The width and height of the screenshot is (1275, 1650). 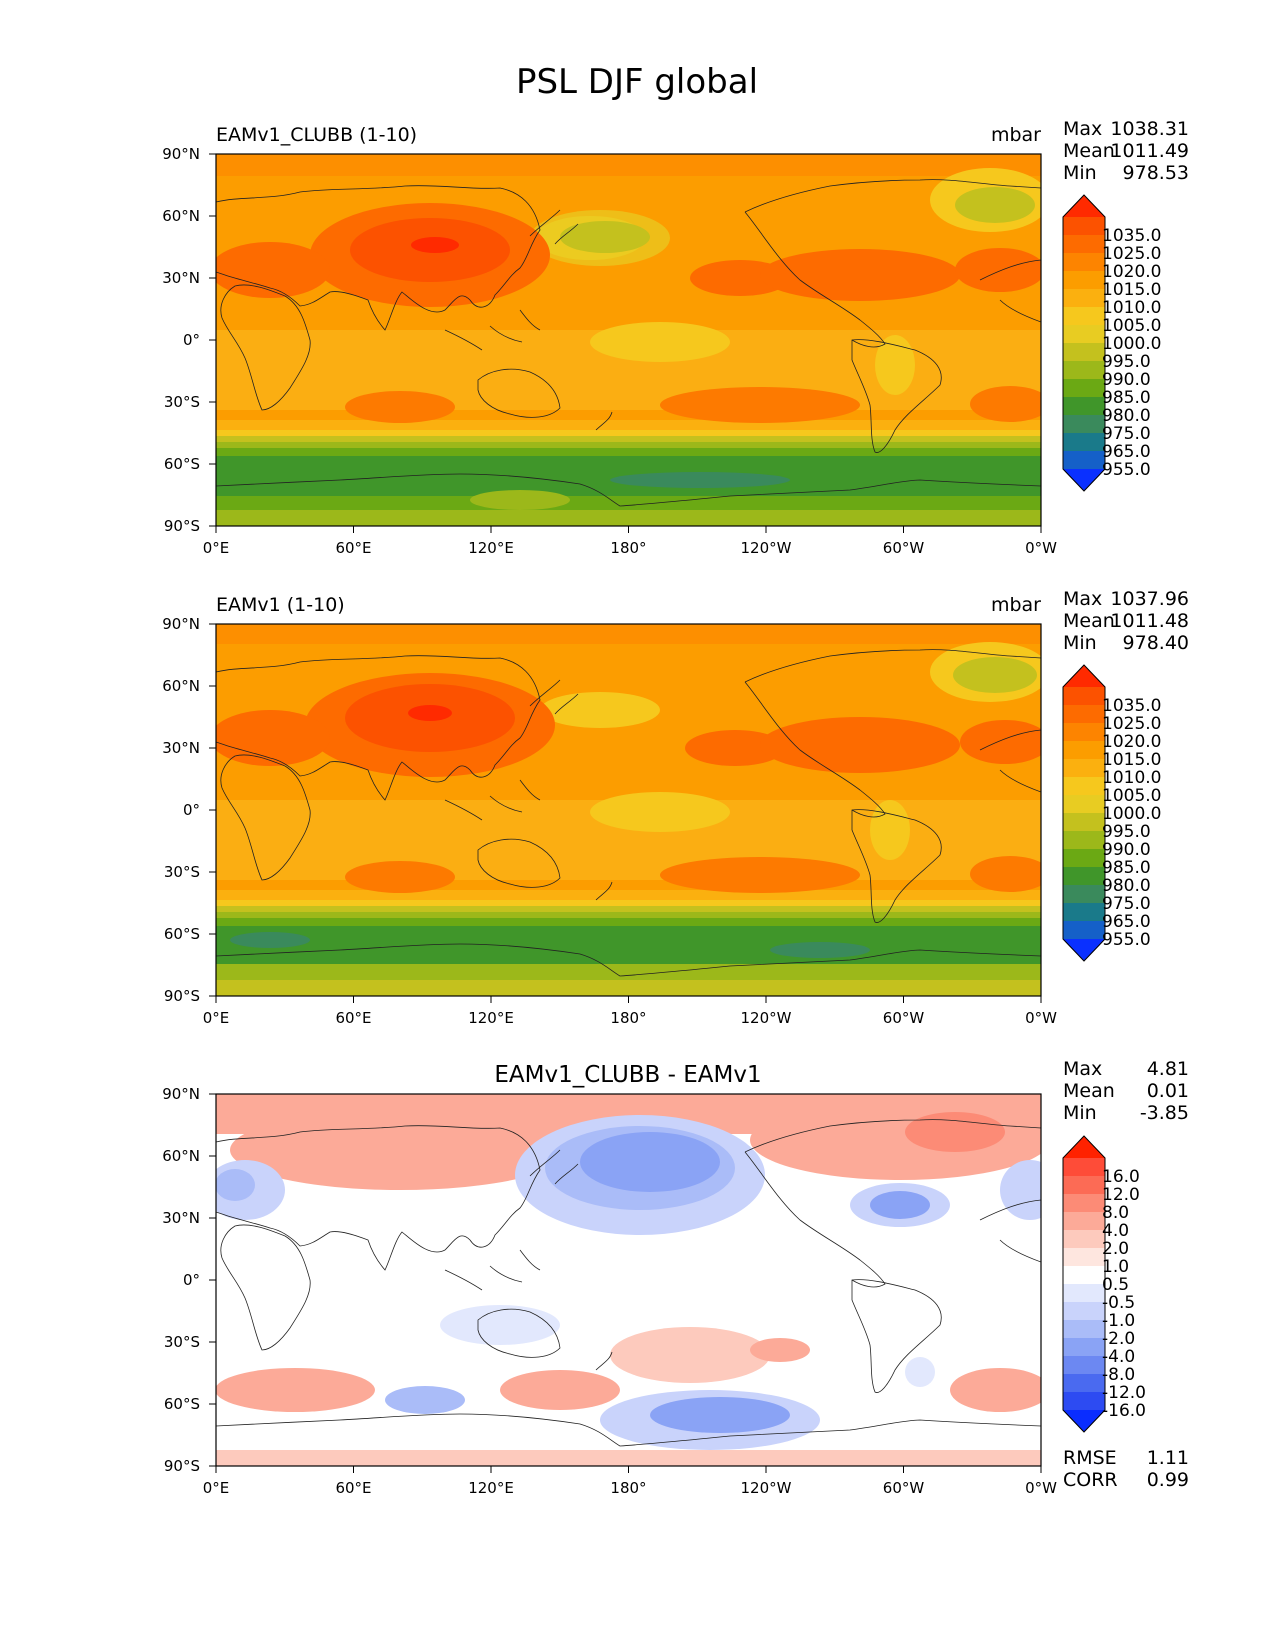 What do you see at coordinates (1126, 904) in the screenshot?
I see `colorbar-level-label: 975.0` at bounding box center [1126, 904].